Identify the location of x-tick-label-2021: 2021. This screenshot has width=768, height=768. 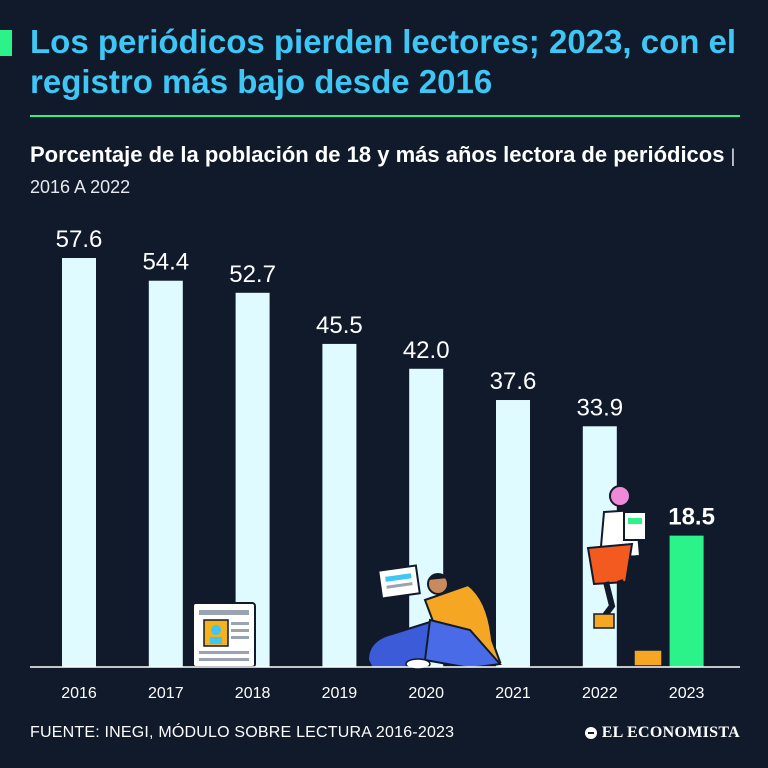
(513, 693).